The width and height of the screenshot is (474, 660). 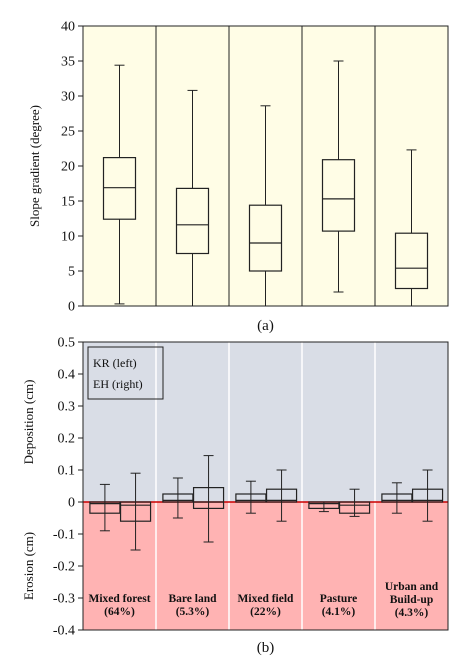 I want to click on y-tick-label: -0.1, so click(x=64, y=535).